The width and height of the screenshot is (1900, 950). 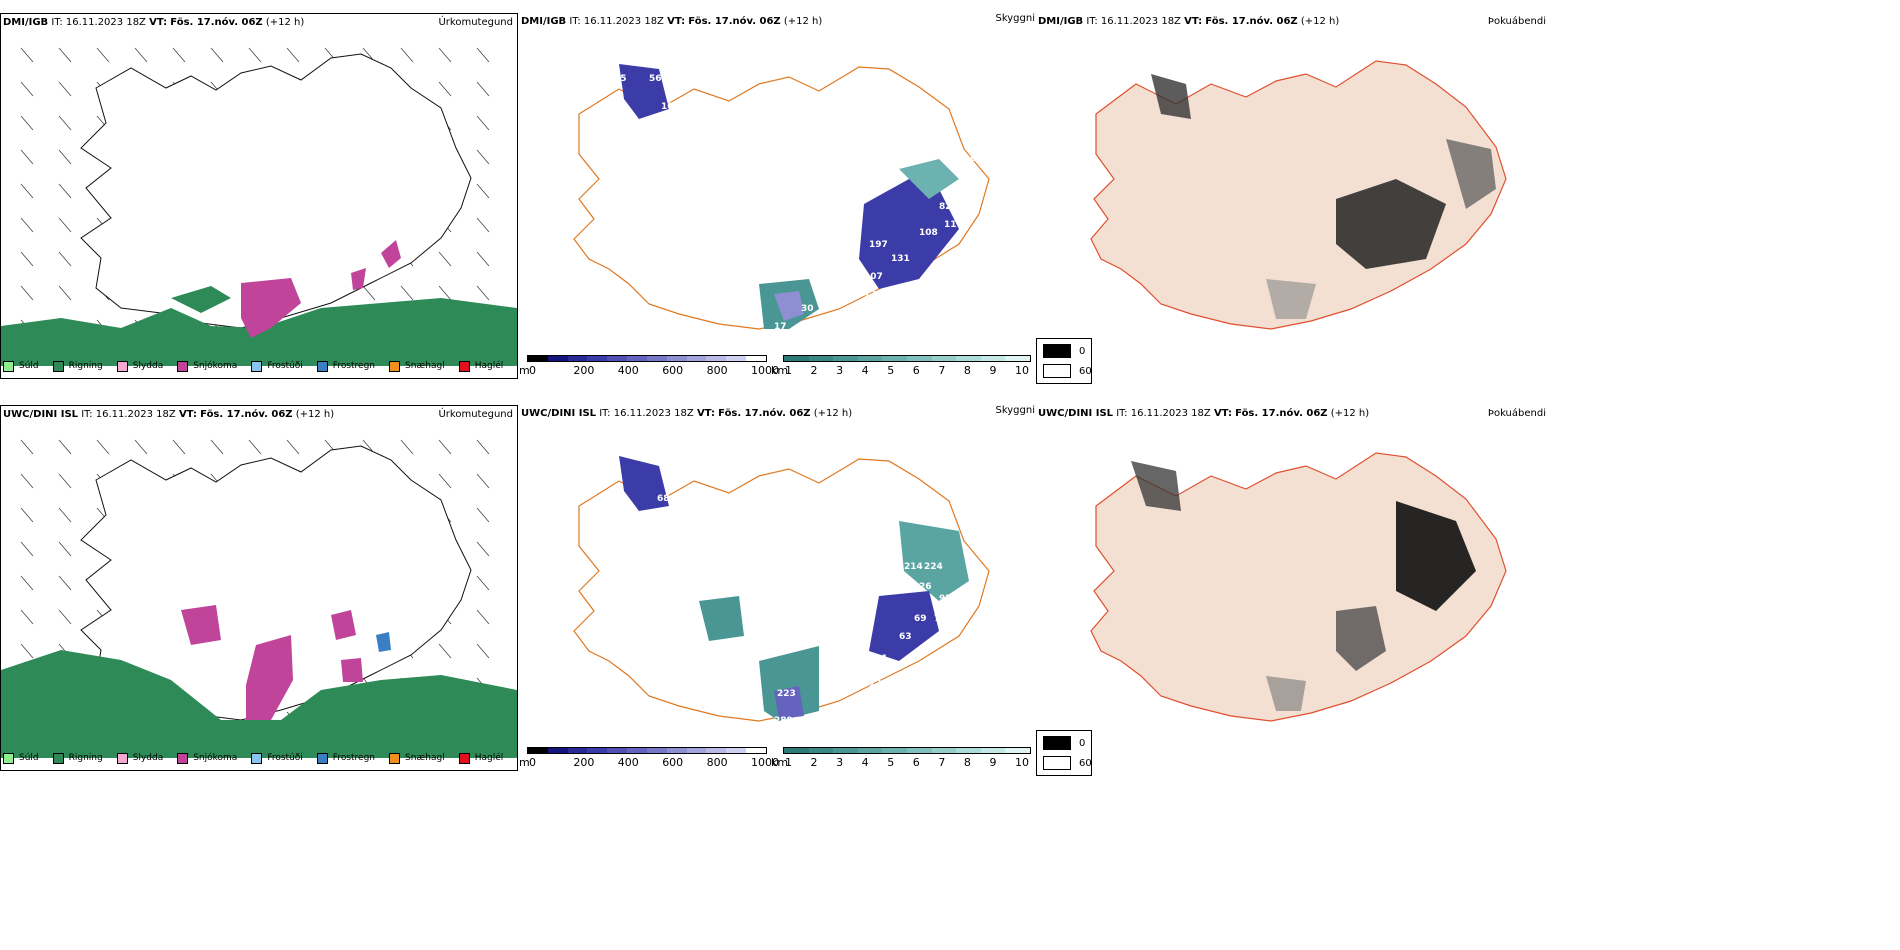 What do you see at coordinates (207, 758) in the screenshot?
I see `legend-item: Snjókoma` at bounding box center [207, 758].